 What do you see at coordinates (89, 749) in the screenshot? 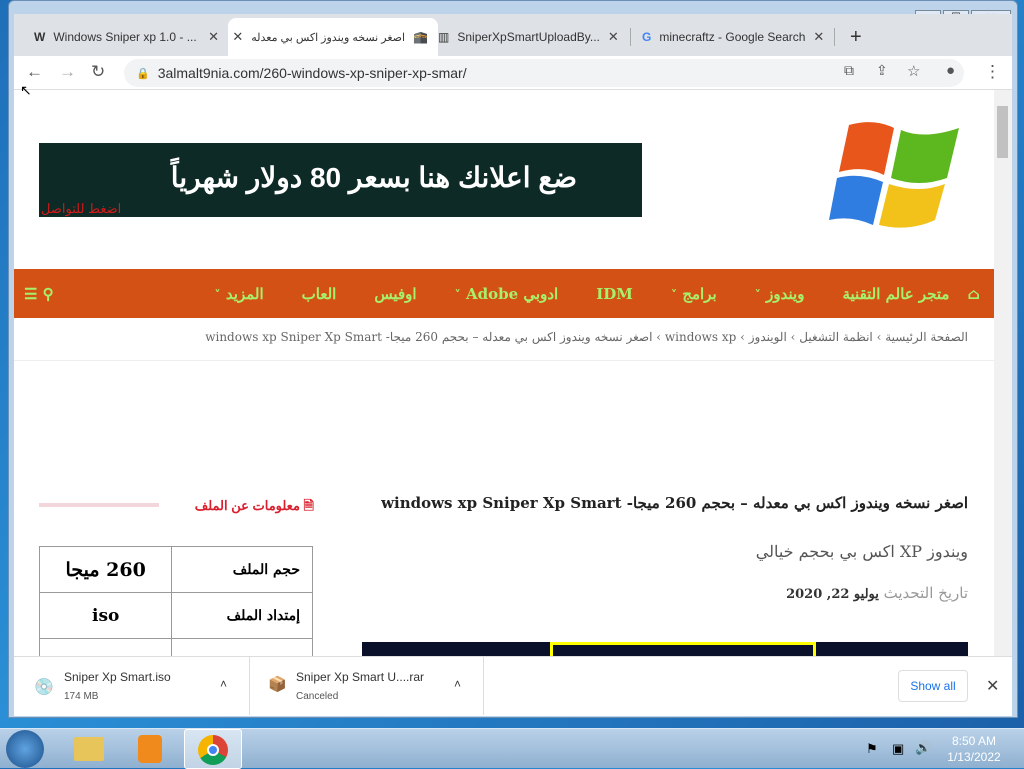
I see `explorer-icon` at bounding box center [89, 749].